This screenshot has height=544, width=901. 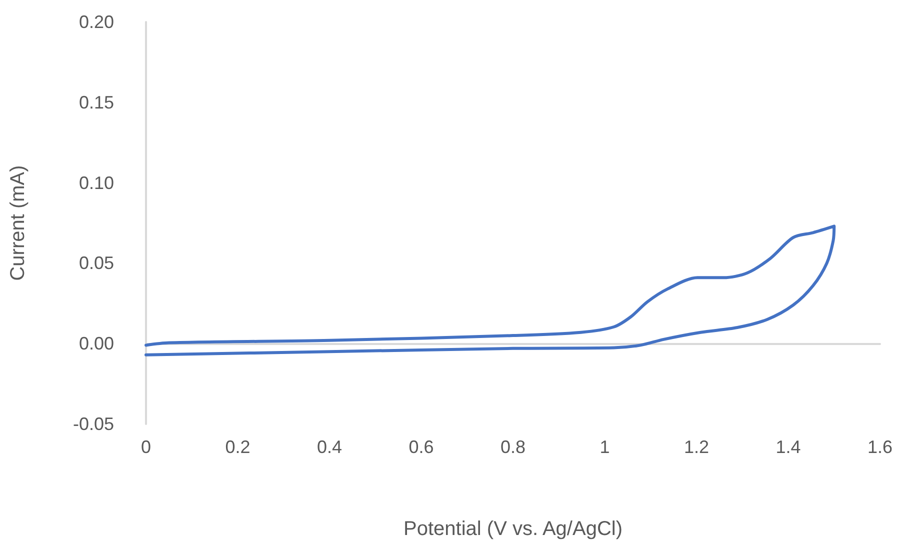 I want to click on y-tick-label: 0.20, so click(x=96, y=22).